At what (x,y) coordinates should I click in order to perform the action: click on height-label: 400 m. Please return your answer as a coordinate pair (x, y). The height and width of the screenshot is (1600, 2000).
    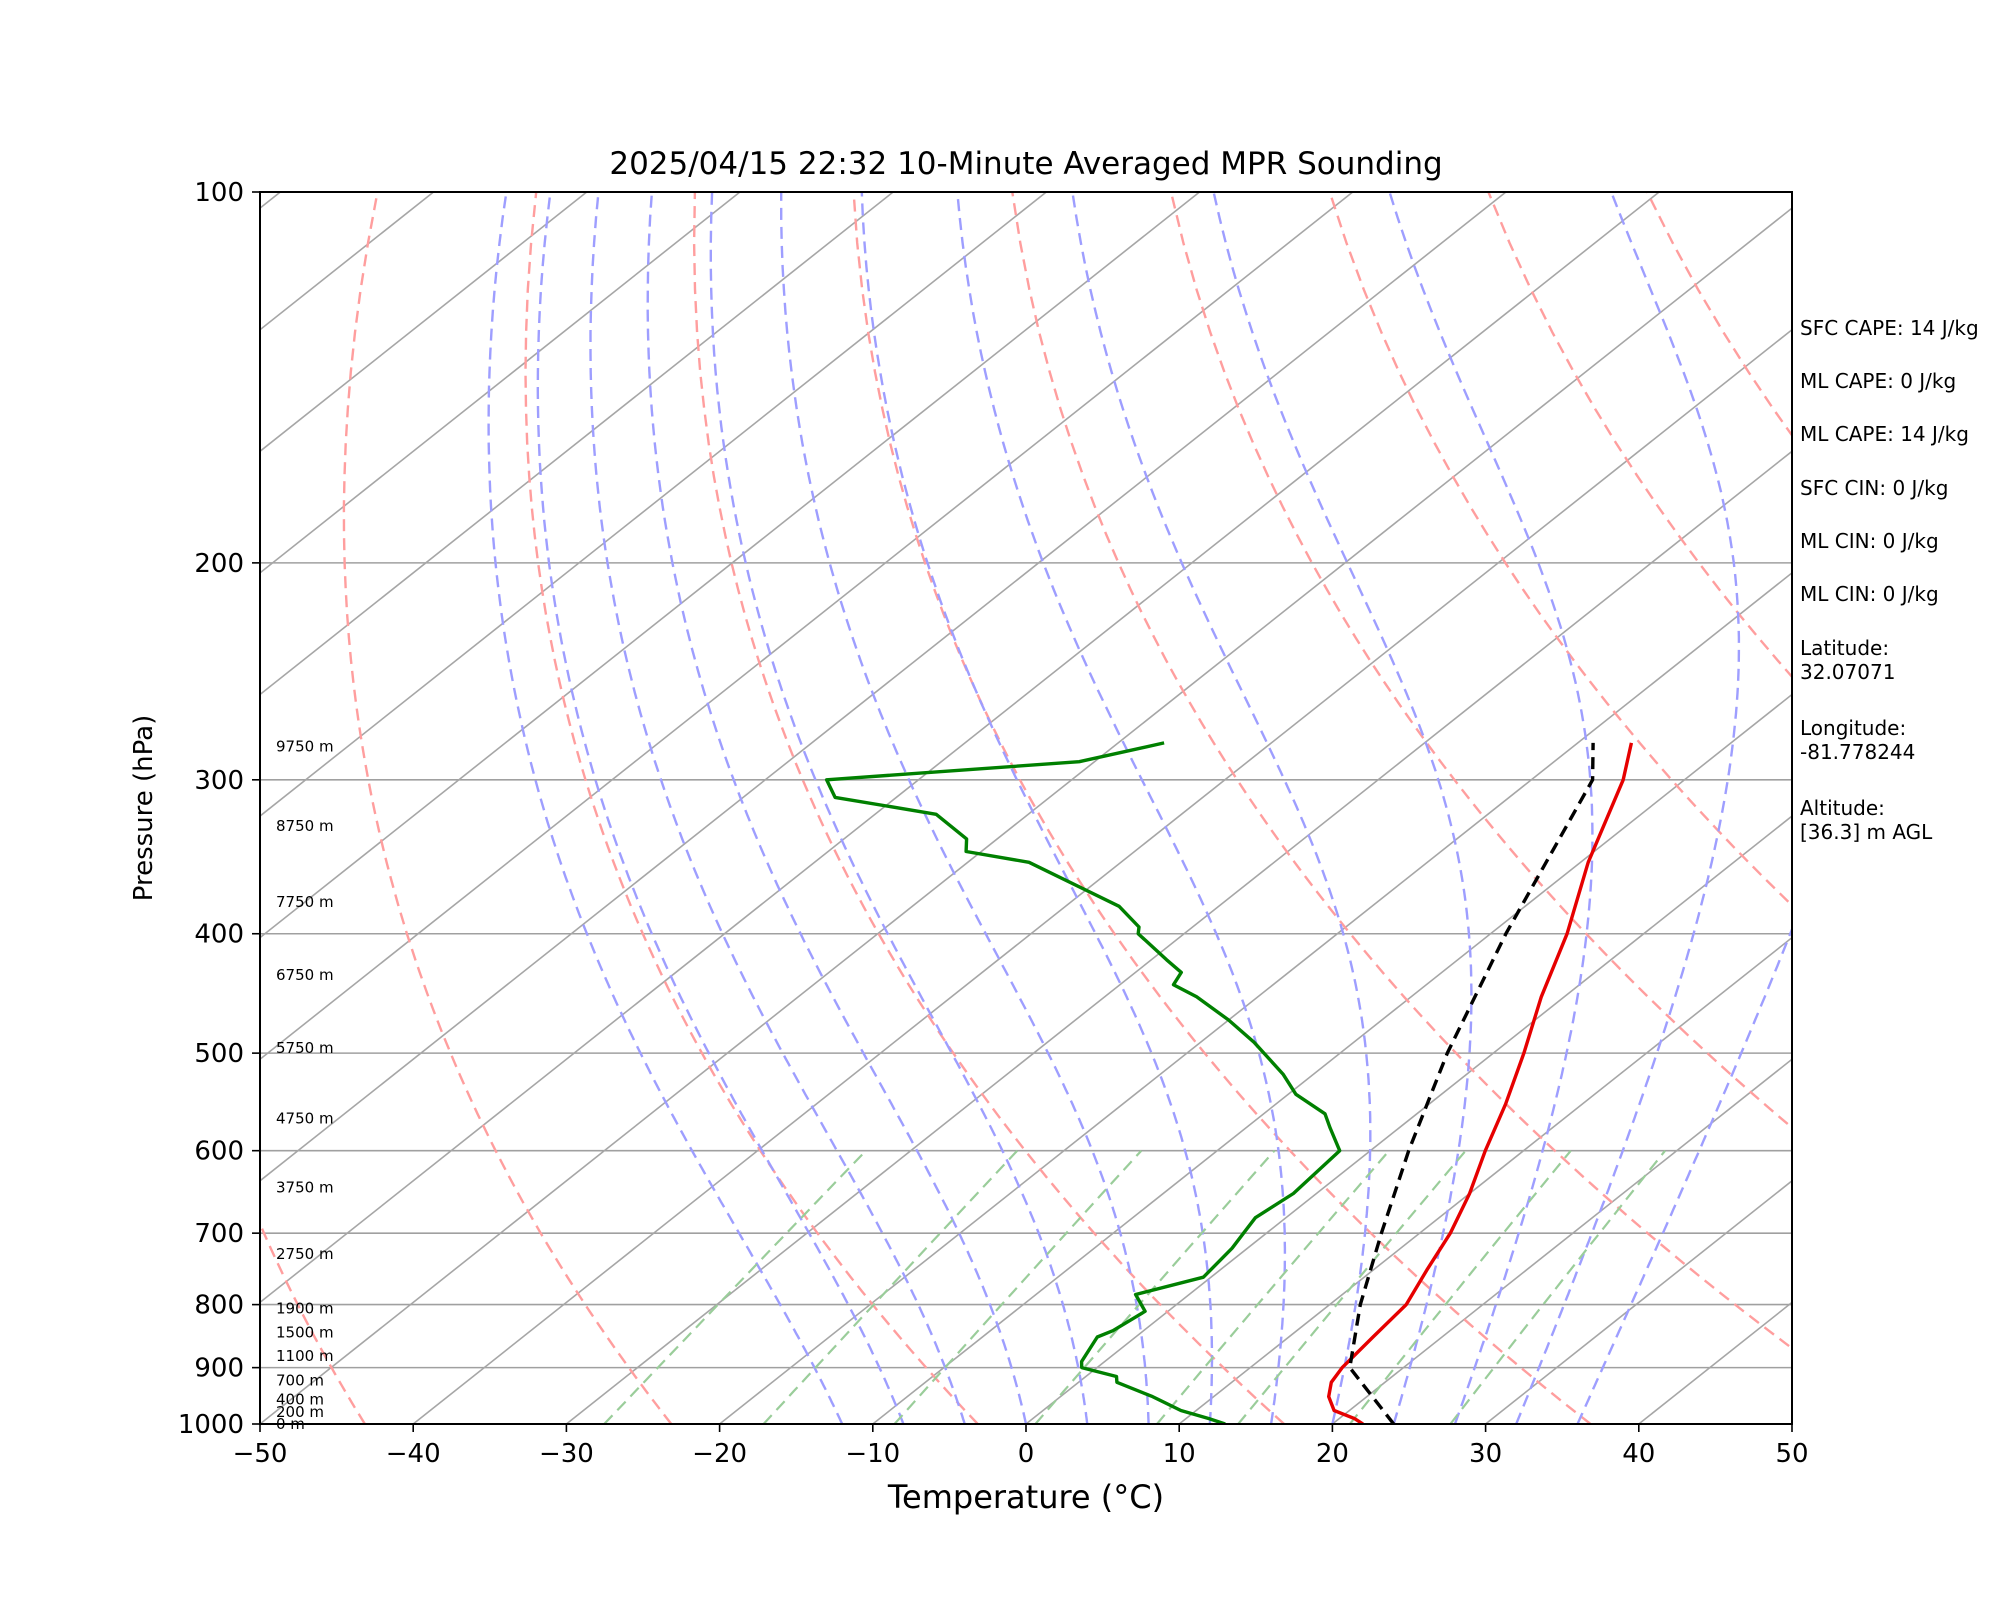
    Looking at the image, I should click on (300, 1399).